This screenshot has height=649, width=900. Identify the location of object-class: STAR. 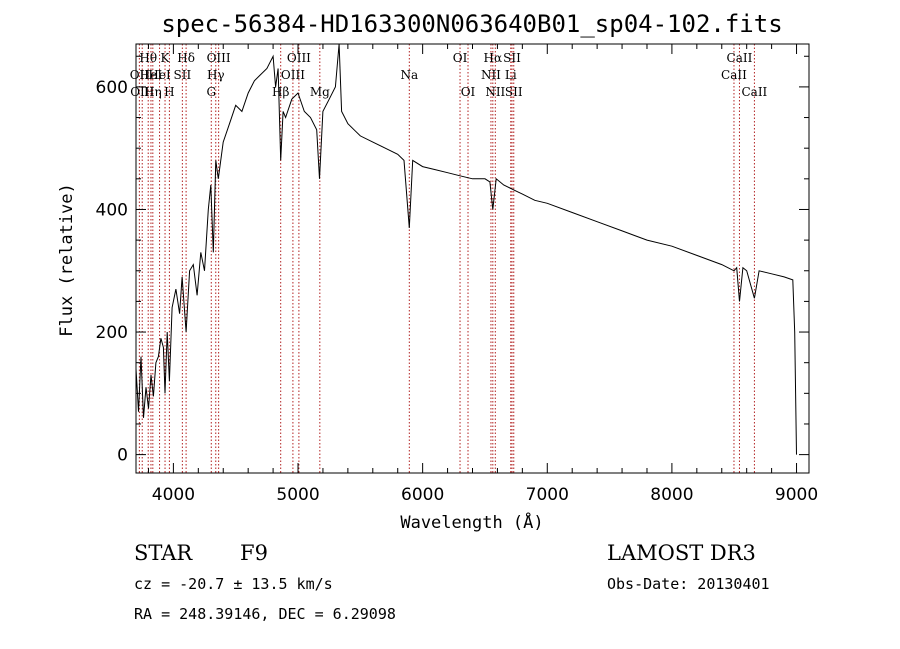
(163, 553).